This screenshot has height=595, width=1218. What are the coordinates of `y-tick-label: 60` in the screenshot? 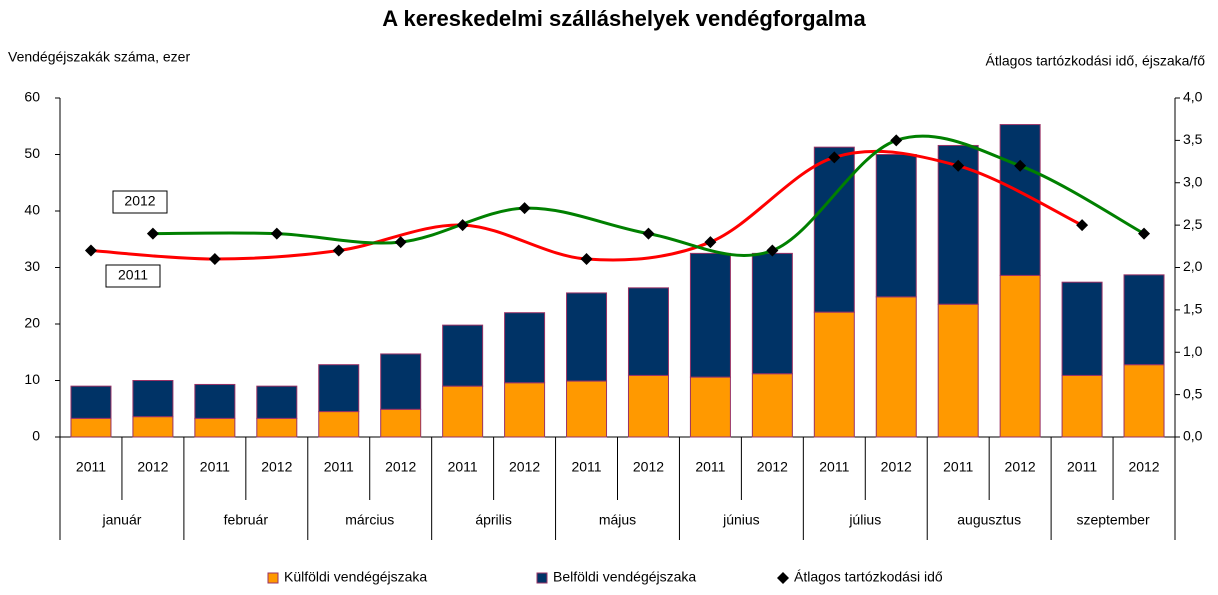 It's located at (32, 97).